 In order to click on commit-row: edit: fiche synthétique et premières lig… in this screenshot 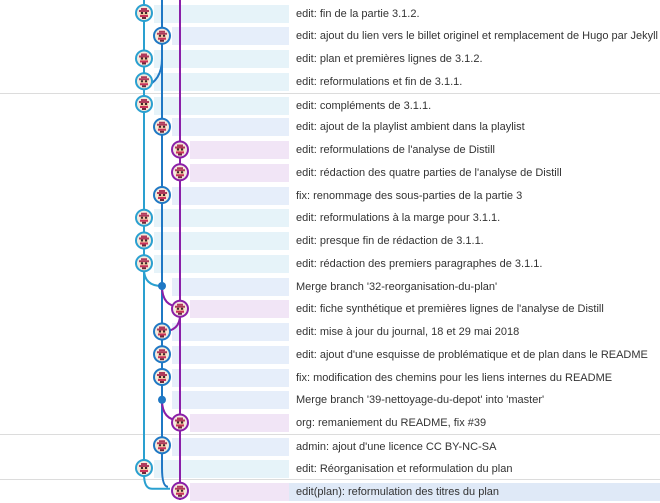, I will do `click(330, 308)`.